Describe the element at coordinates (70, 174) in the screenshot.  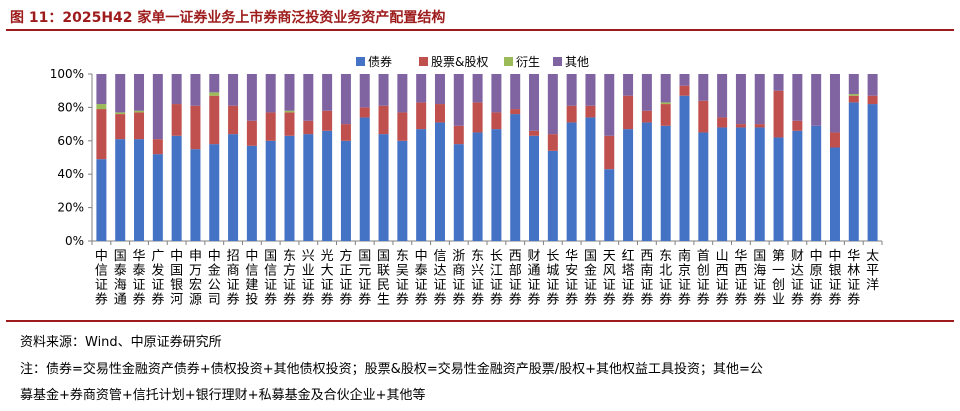
I see `y-tick-label: 40%` at that location.